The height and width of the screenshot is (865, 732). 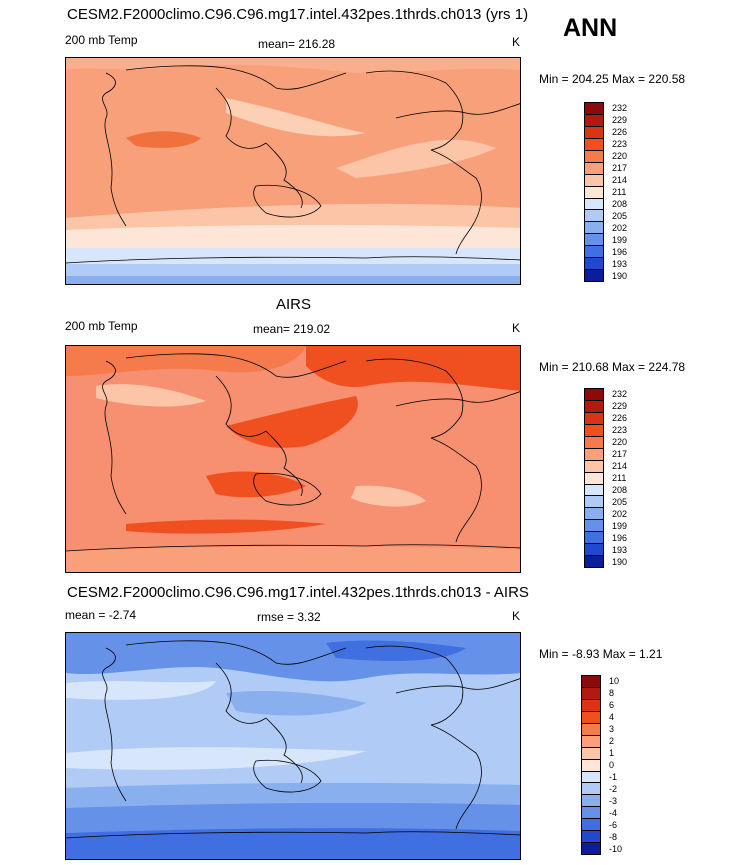 What do you see at coordinates (620, 144) in the screenshot?
I see `colorbar-tick-label: 223` at bounding box center [620, 144].